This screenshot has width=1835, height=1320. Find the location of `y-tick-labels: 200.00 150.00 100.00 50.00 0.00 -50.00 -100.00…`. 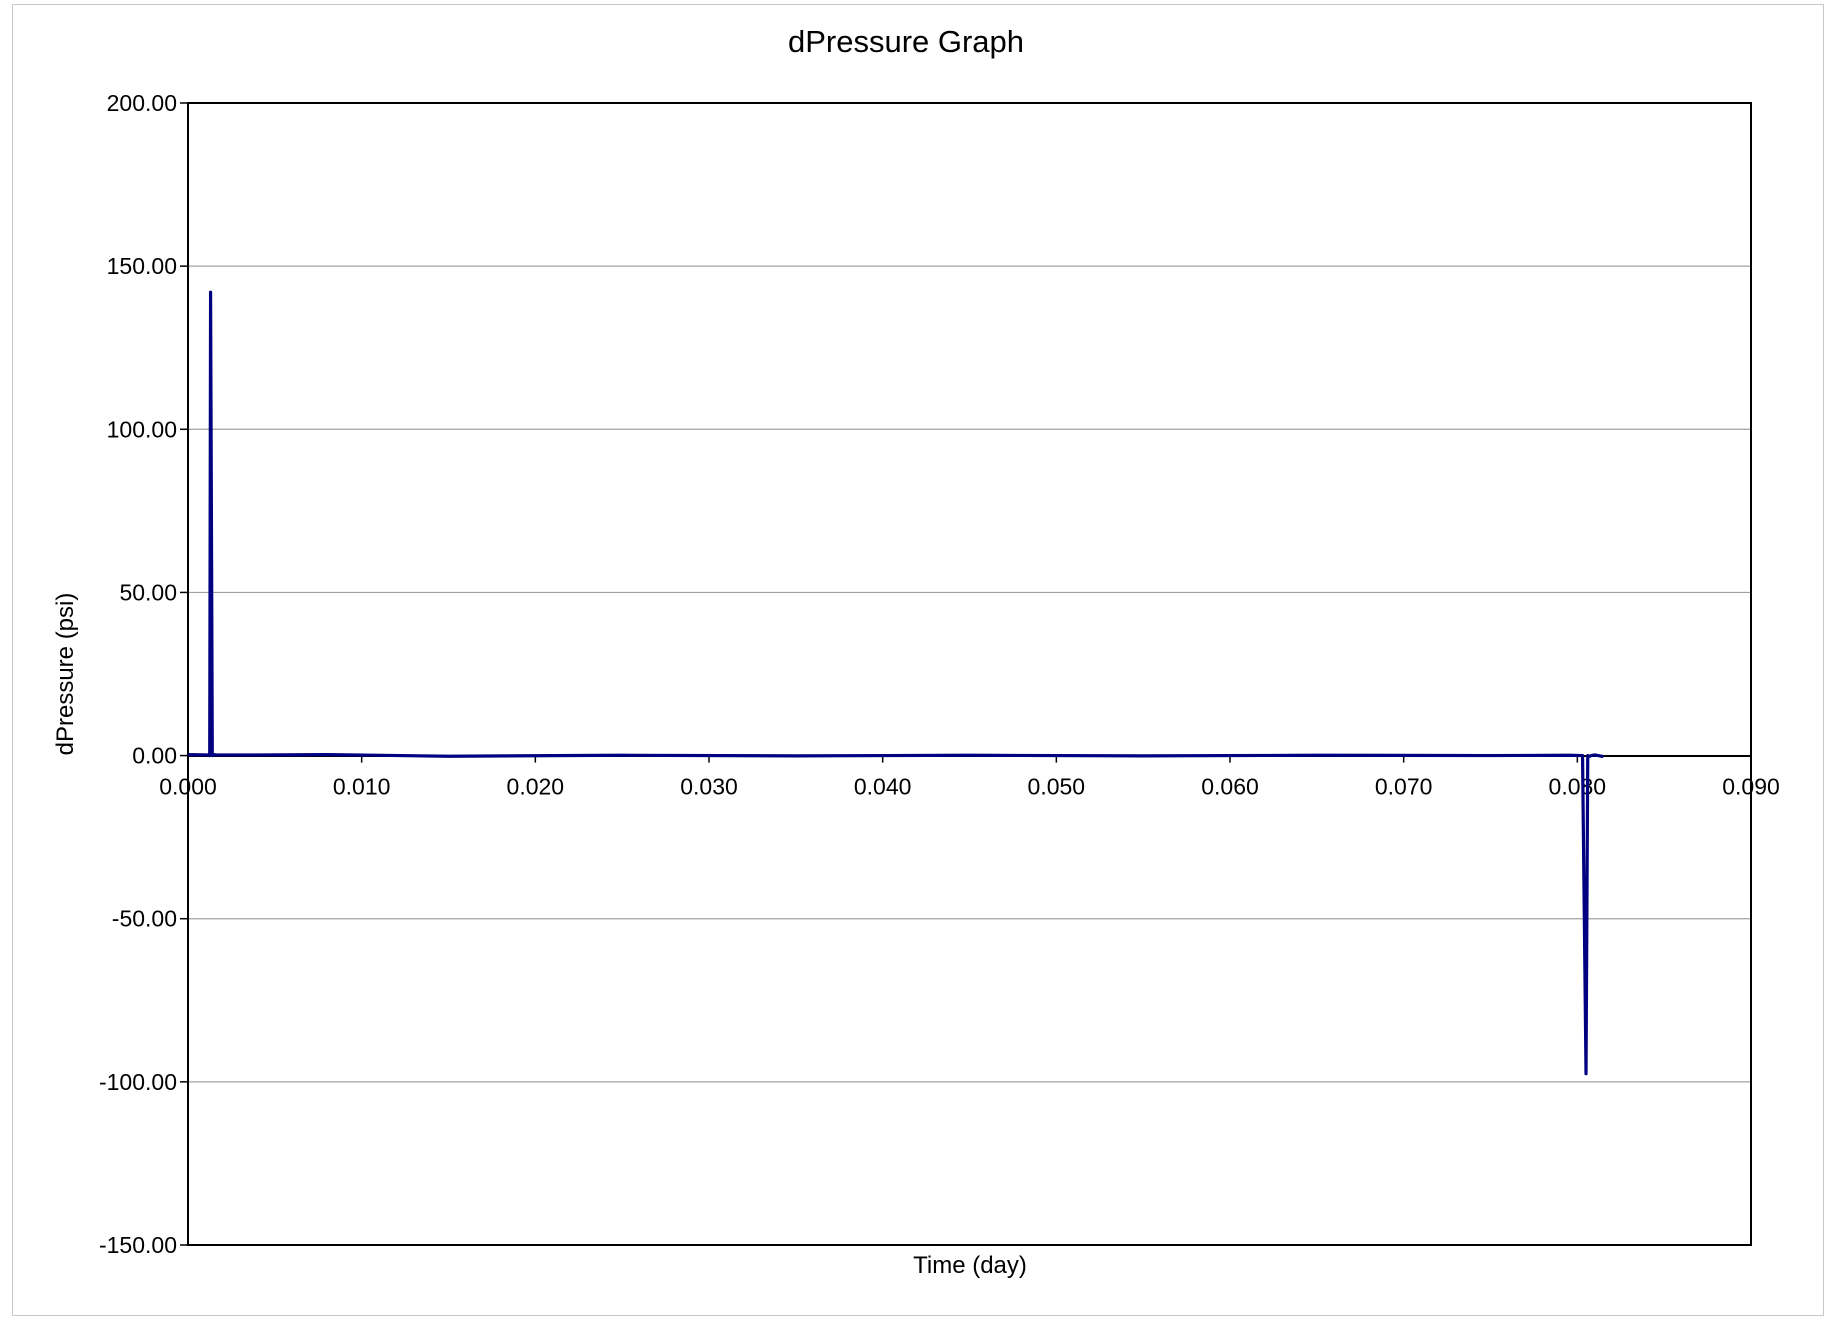

y-tick-labels: 200.00 150.00 100.00 50.00 0.00 -50.00 -100.00… is located at coordinates (143, 674).